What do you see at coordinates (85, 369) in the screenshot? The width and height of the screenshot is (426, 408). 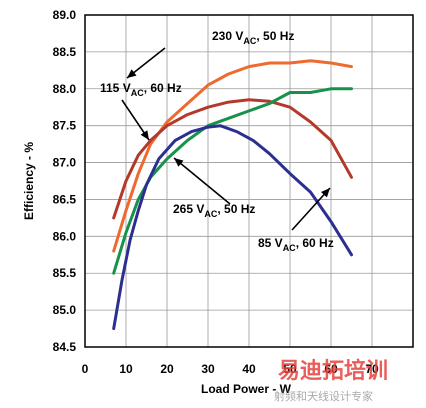 I see `x-tick-label: 0` at bounding box center [85, 369].